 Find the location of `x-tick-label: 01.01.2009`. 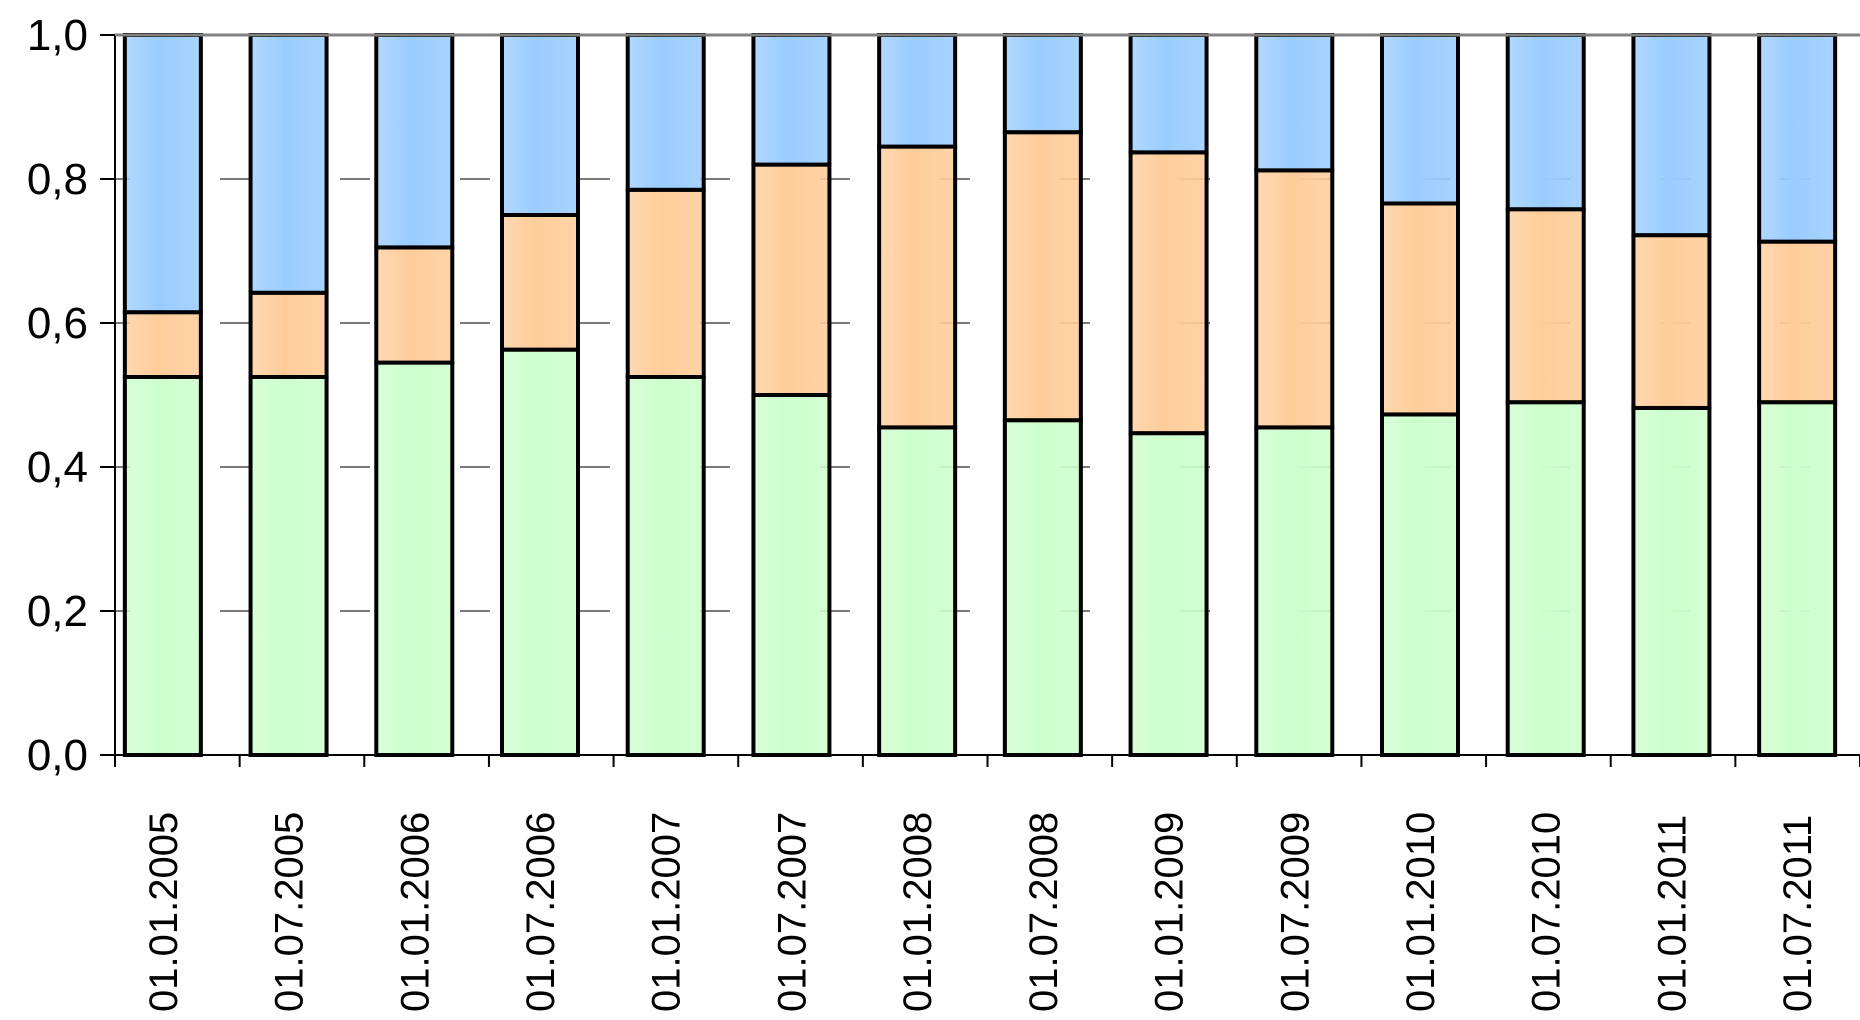

x-tick-label: 01.01.2009 is located at coordinates (1170, 912).